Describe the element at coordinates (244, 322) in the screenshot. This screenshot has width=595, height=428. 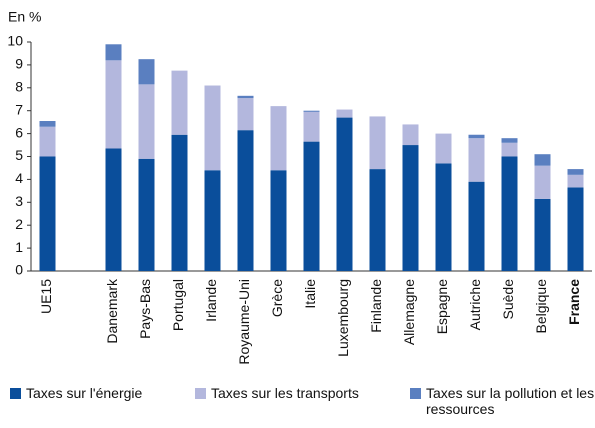
I see `x-tick-label: Royaume-Uni` at that location.